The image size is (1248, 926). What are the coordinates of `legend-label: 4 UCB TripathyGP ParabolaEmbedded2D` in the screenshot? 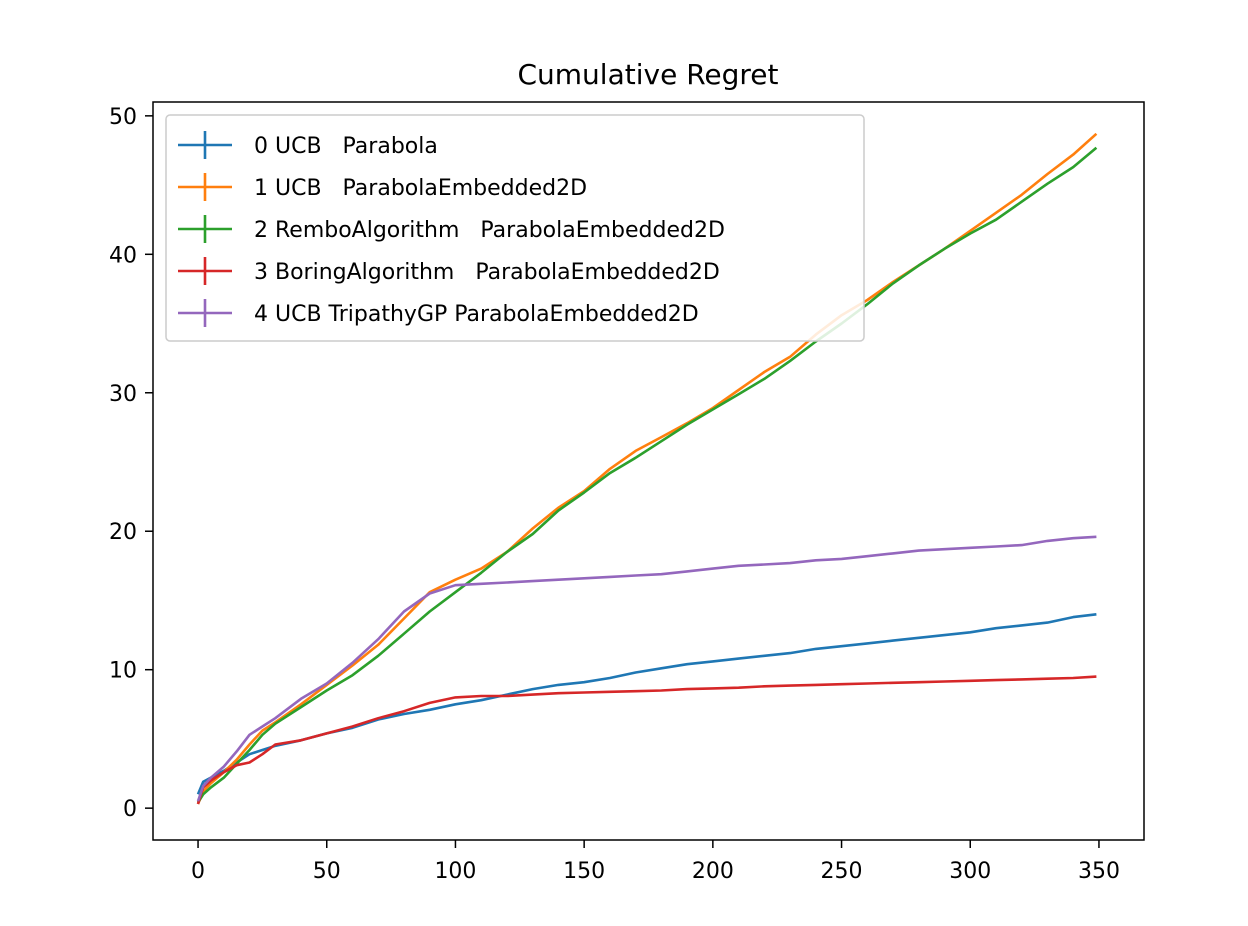 It's located at (476, 314).